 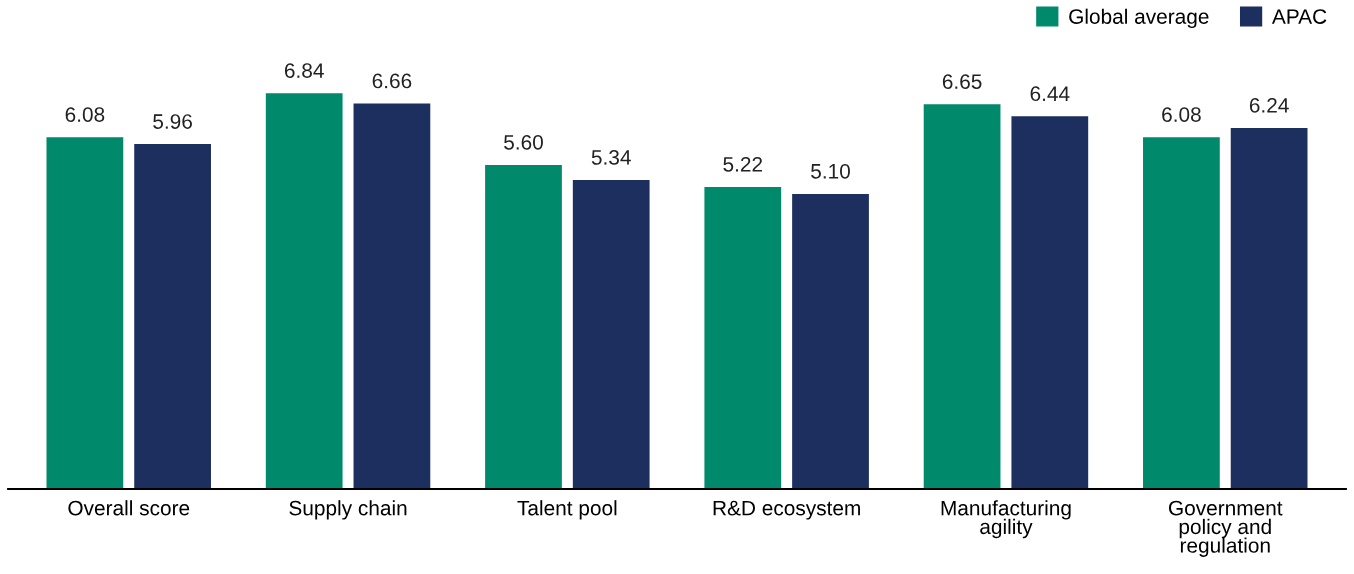 I want to click on x-tick-label: R&D ecosystem, so click(x=786, y=510).